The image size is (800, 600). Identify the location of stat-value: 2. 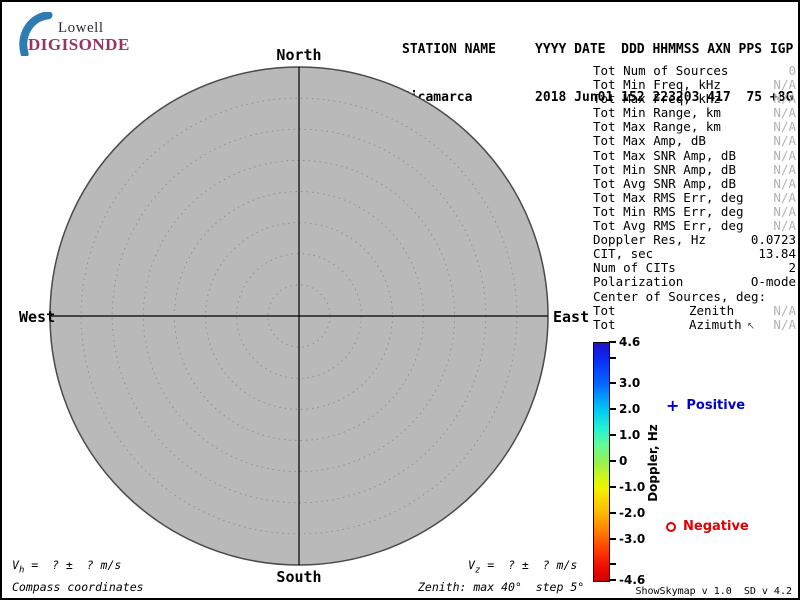
(792, 268).